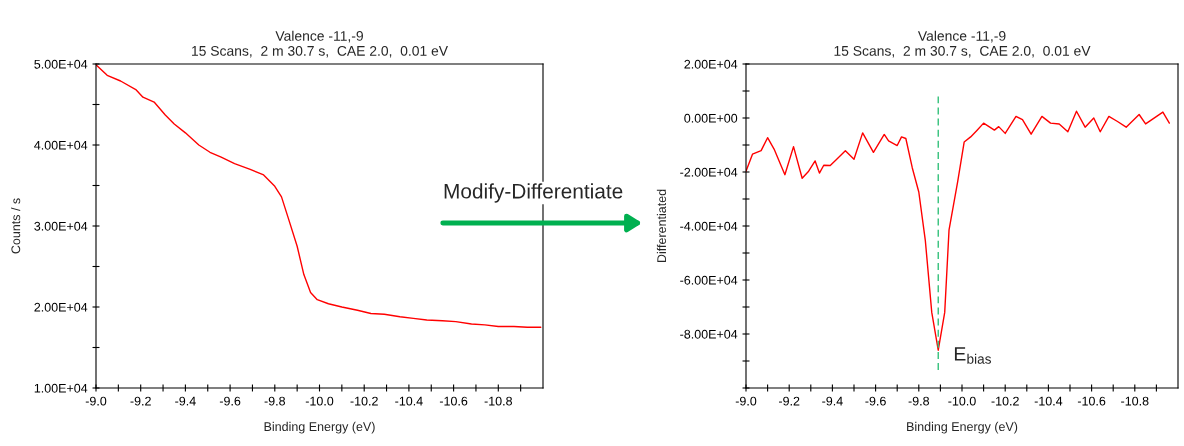 This screenshot has width=1184, height=446. What do you see at coordinates (972, 355) in the screenshot?
I see `annotation: E$_{bias}$` at bounding box center [972, 355].